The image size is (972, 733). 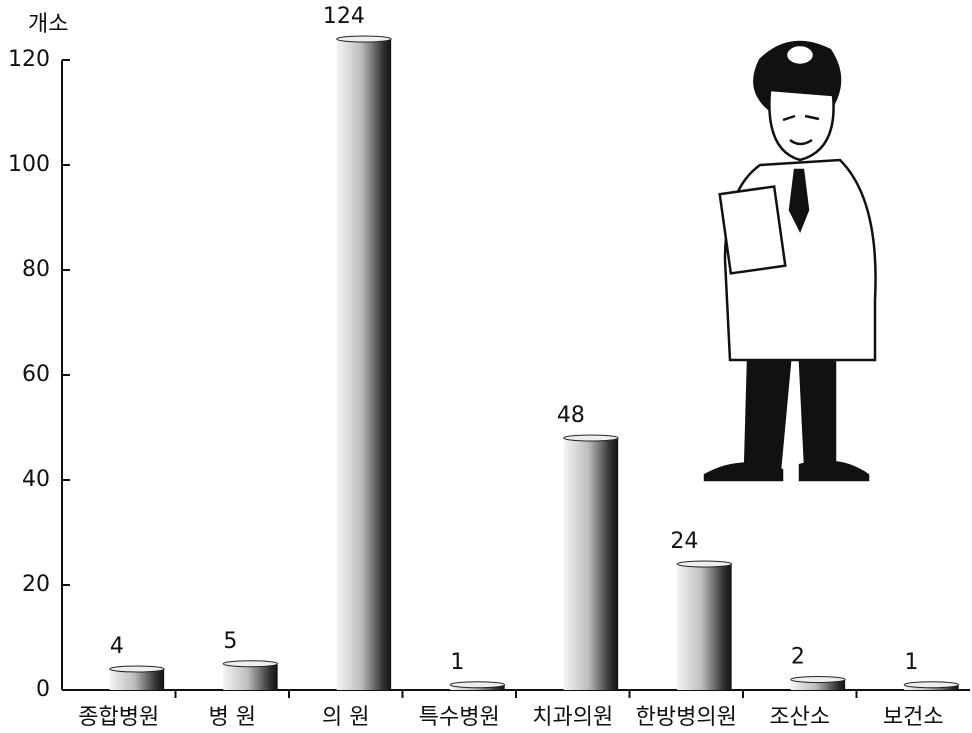 What do you see at coordinates (345, 717) in the screenshot?
I see `x-tick-label: 의 원` at bounding box center [345, 717].